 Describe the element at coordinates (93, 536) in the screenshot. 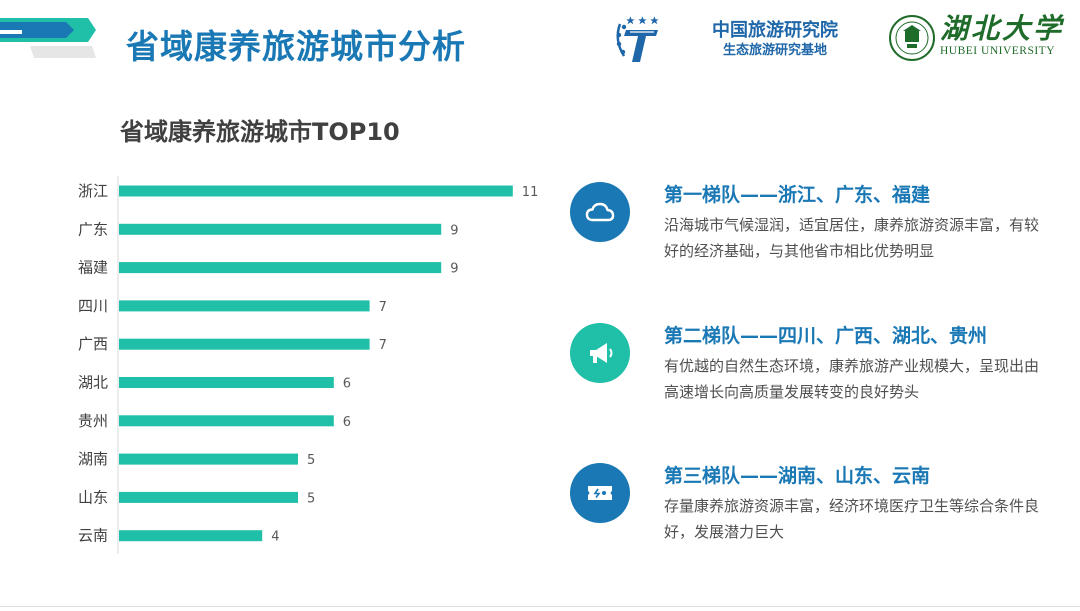

I see `category-label: 云南` at that location.